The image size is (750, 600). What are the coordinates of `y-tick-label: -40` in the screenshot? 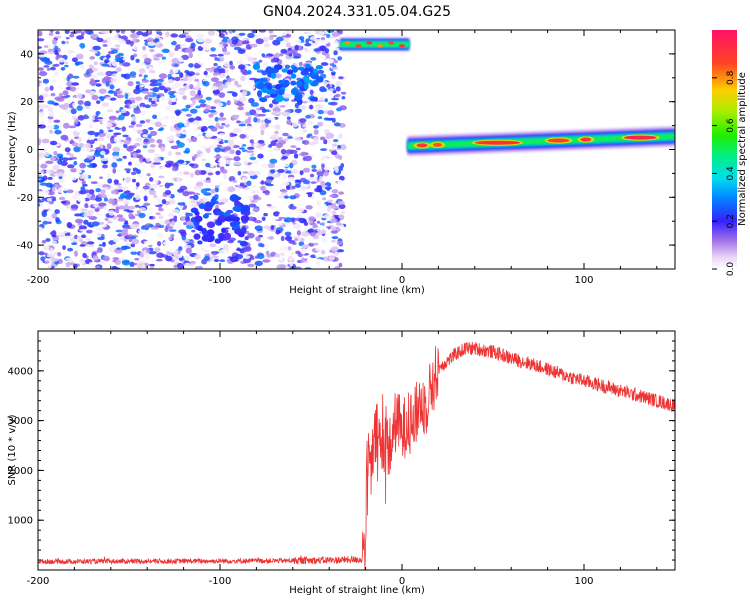 It's located at (25, 246).